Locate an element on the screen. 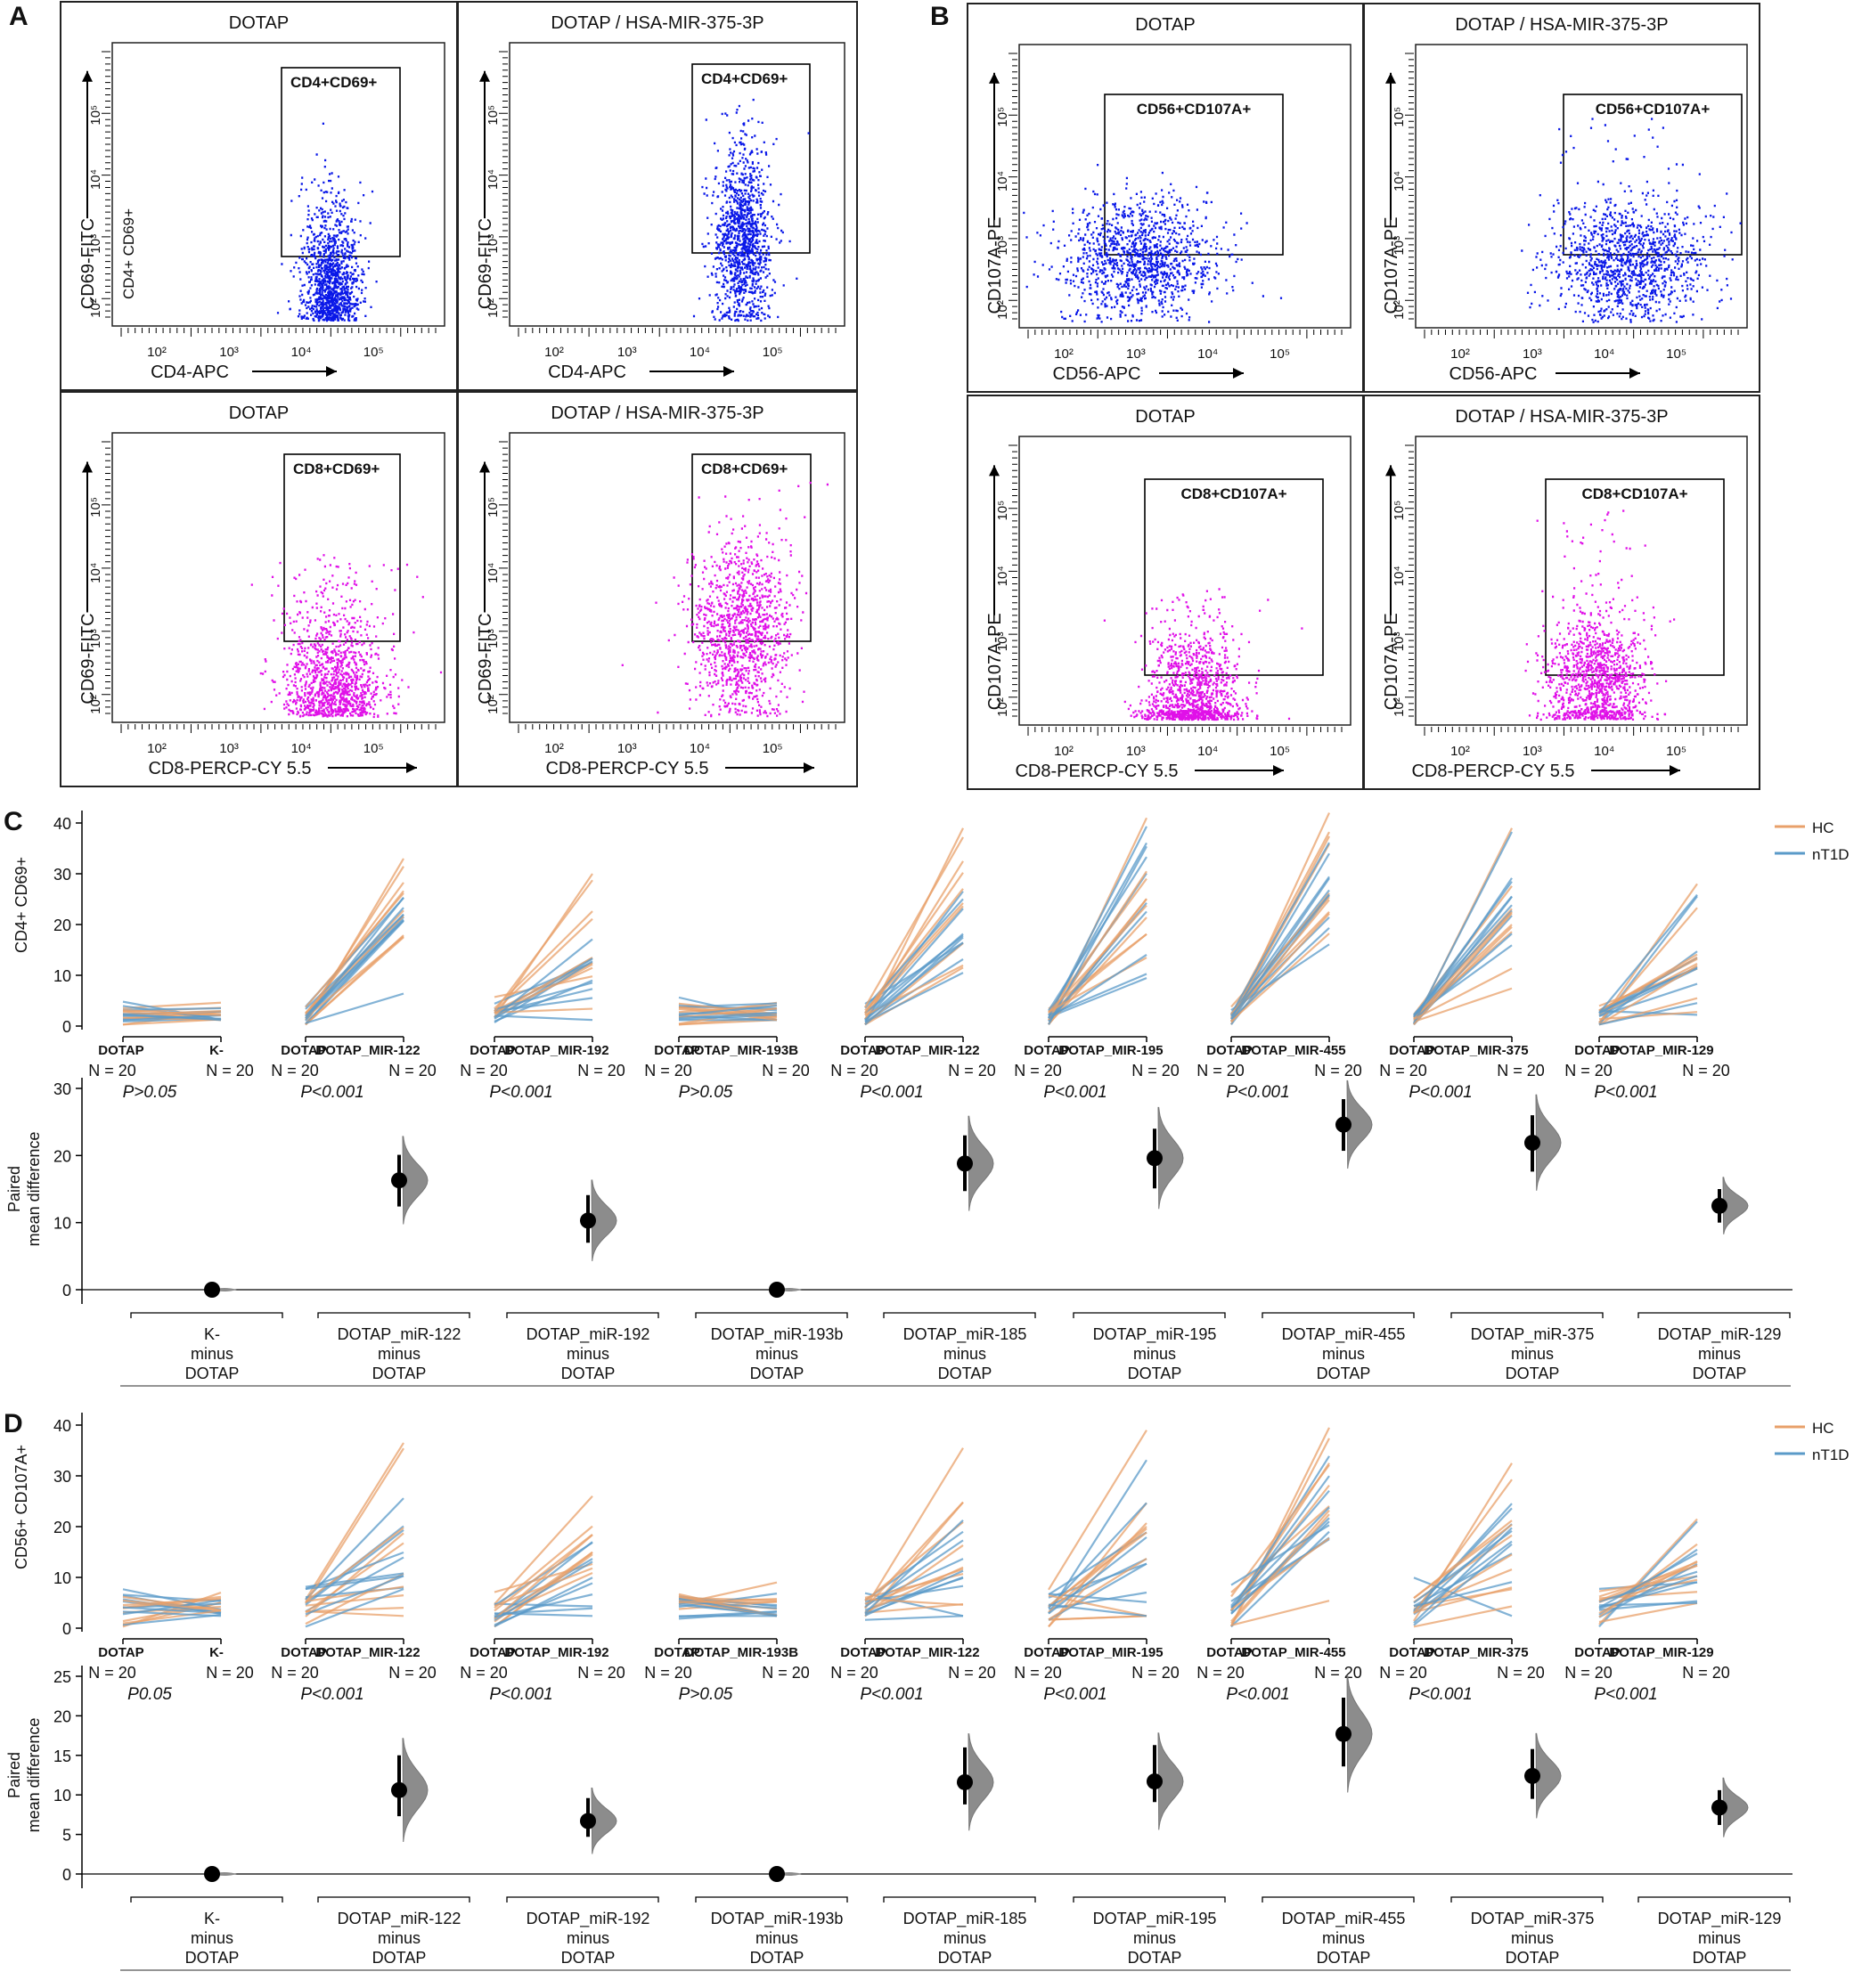 This screenshot has height=1988, width=1870. diff-y-label-2: mean difference is located at coordinates (34, 1775).